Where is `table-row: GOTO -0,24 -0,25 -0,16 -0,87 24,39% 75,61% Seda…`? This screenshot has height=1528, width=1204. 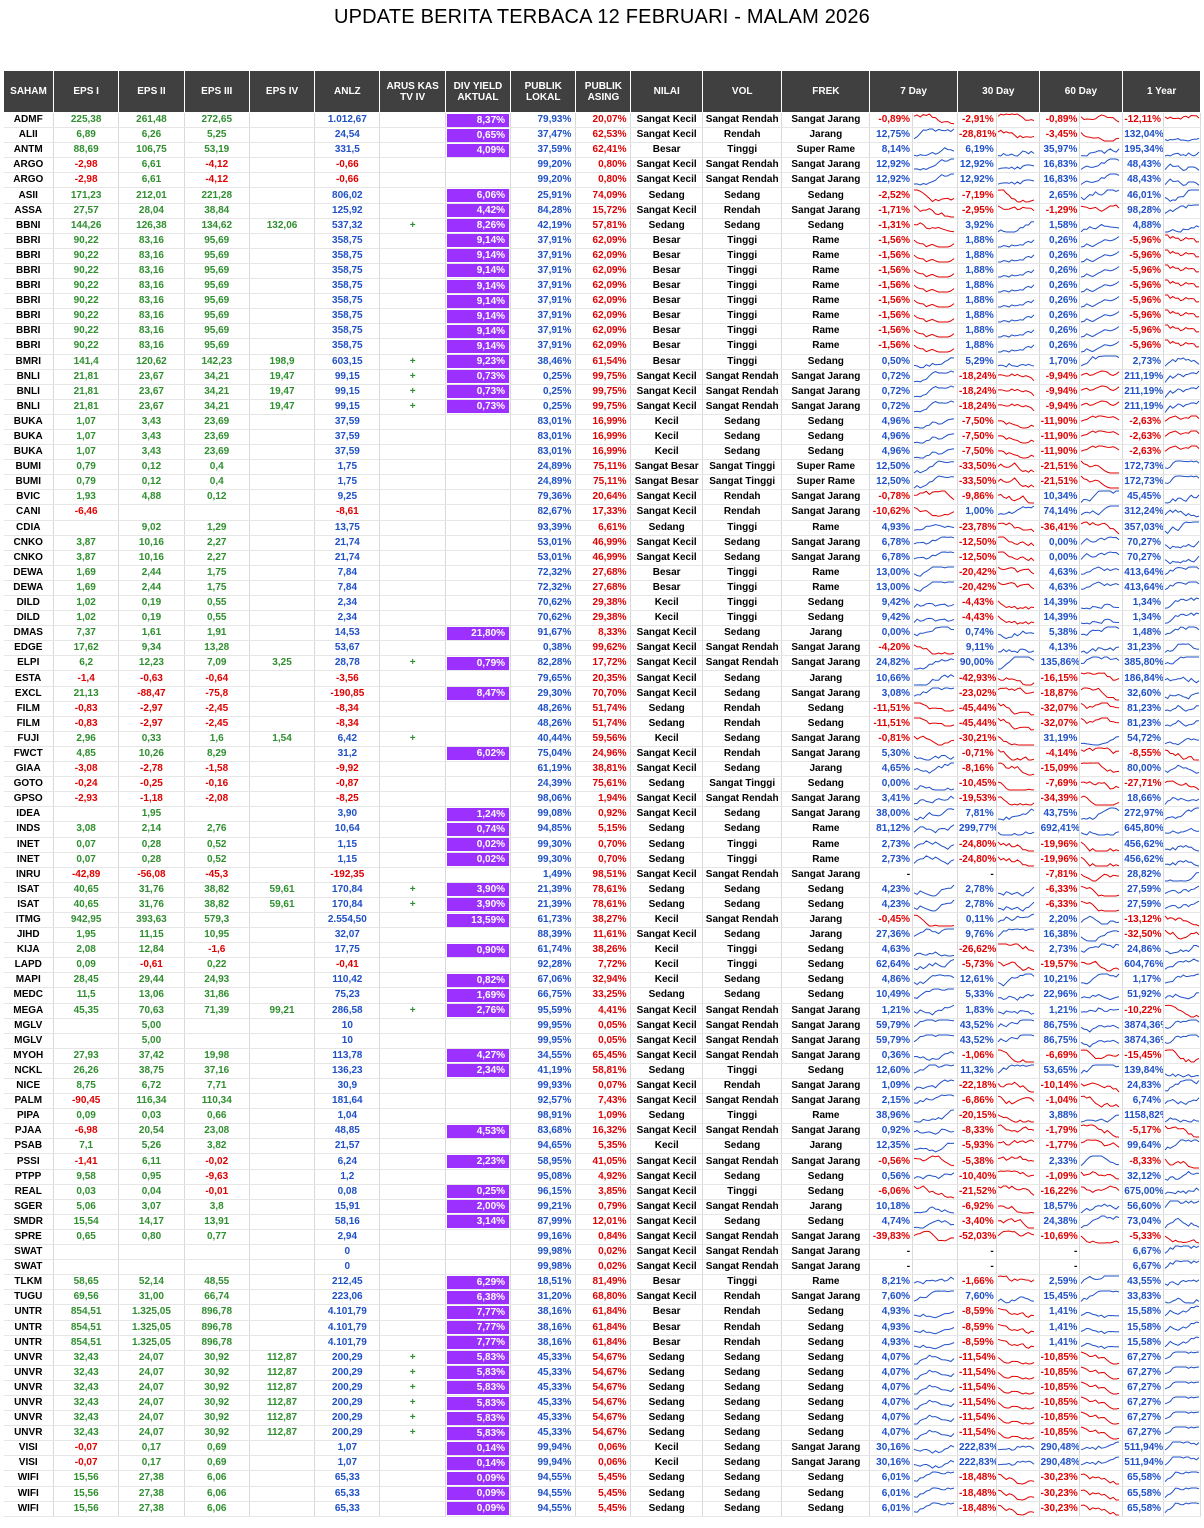
table-row: GOTO -0,24 -0,25 -0,16 -0,87 24,39% 75,61% Seda… is located at coordinates (602, 784).